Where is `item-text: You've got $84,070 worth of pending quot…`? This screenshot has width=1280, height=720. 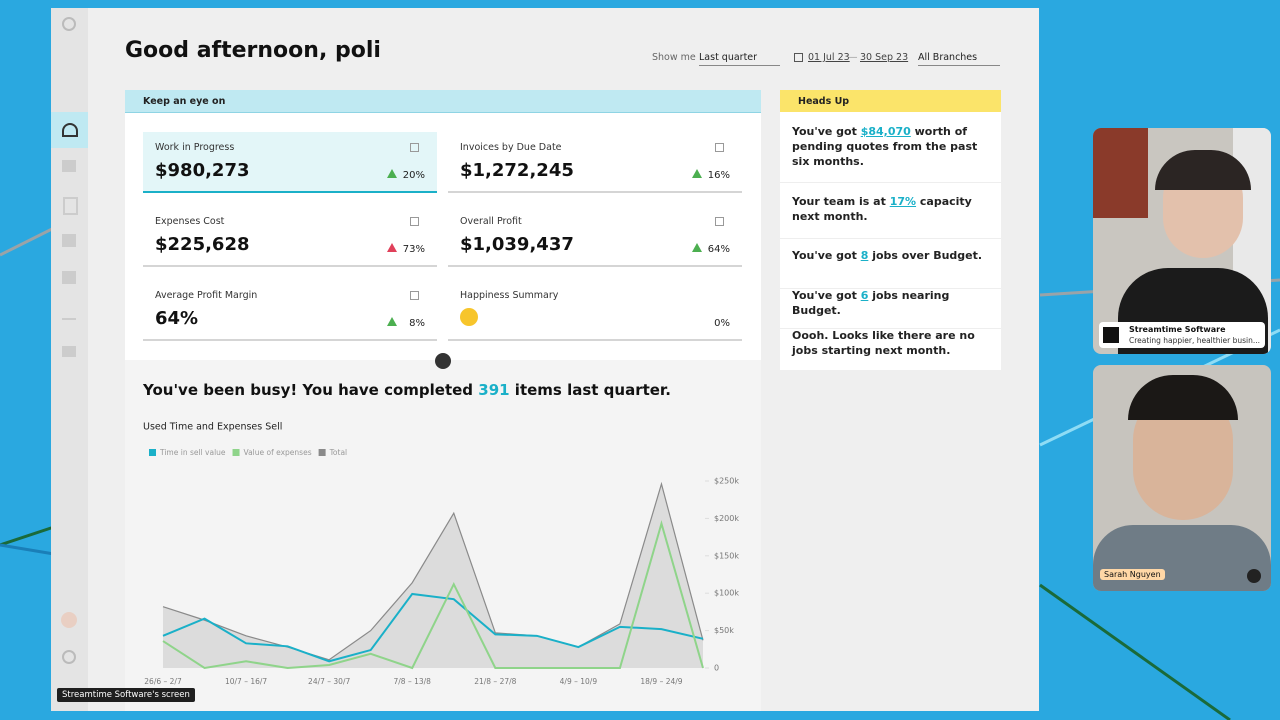
item-text: You've got $84,070 worth of pending quot… is located at coordinates (890, 146).